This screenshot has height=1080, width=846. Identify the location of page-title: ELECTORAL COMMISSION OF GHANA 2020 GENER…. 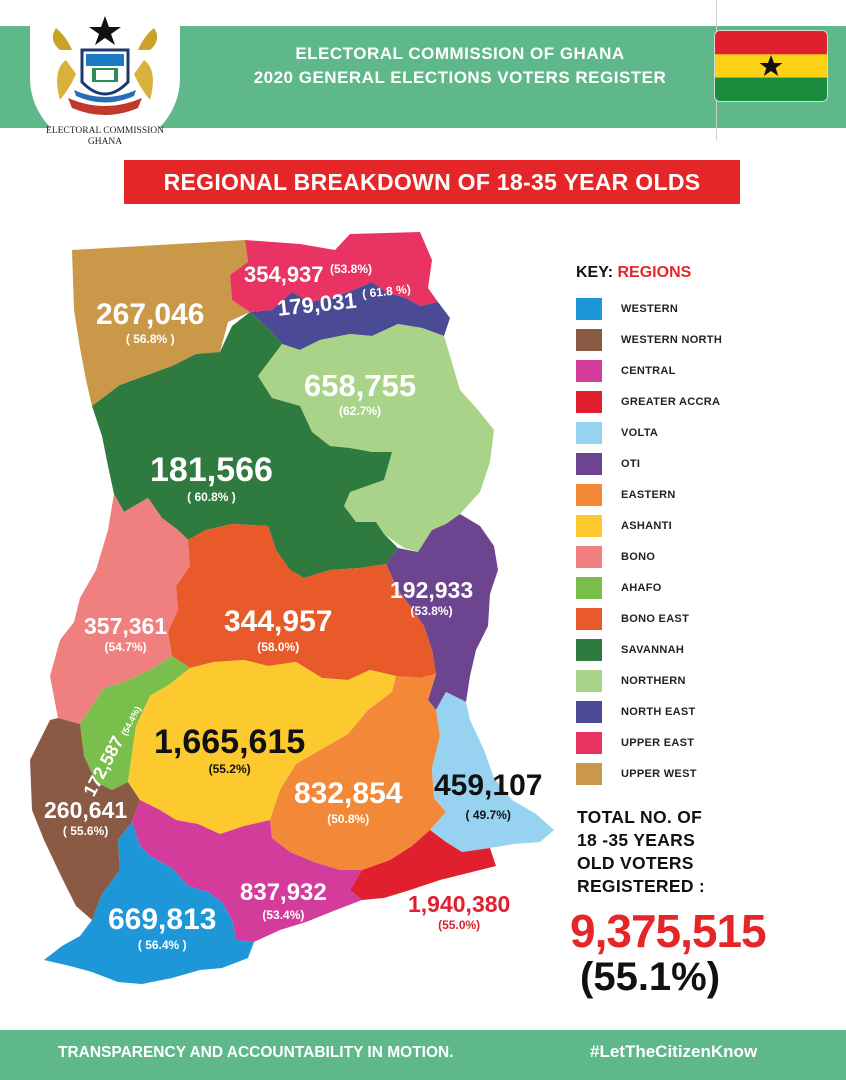
(460, 66).